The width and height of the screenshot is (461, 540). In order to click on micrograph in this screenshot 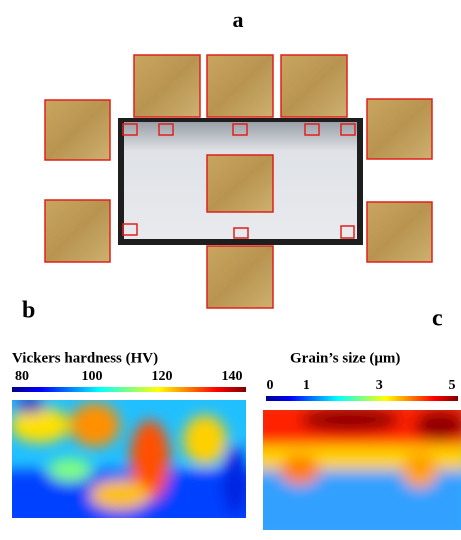, I will do `click(240, 183)`.